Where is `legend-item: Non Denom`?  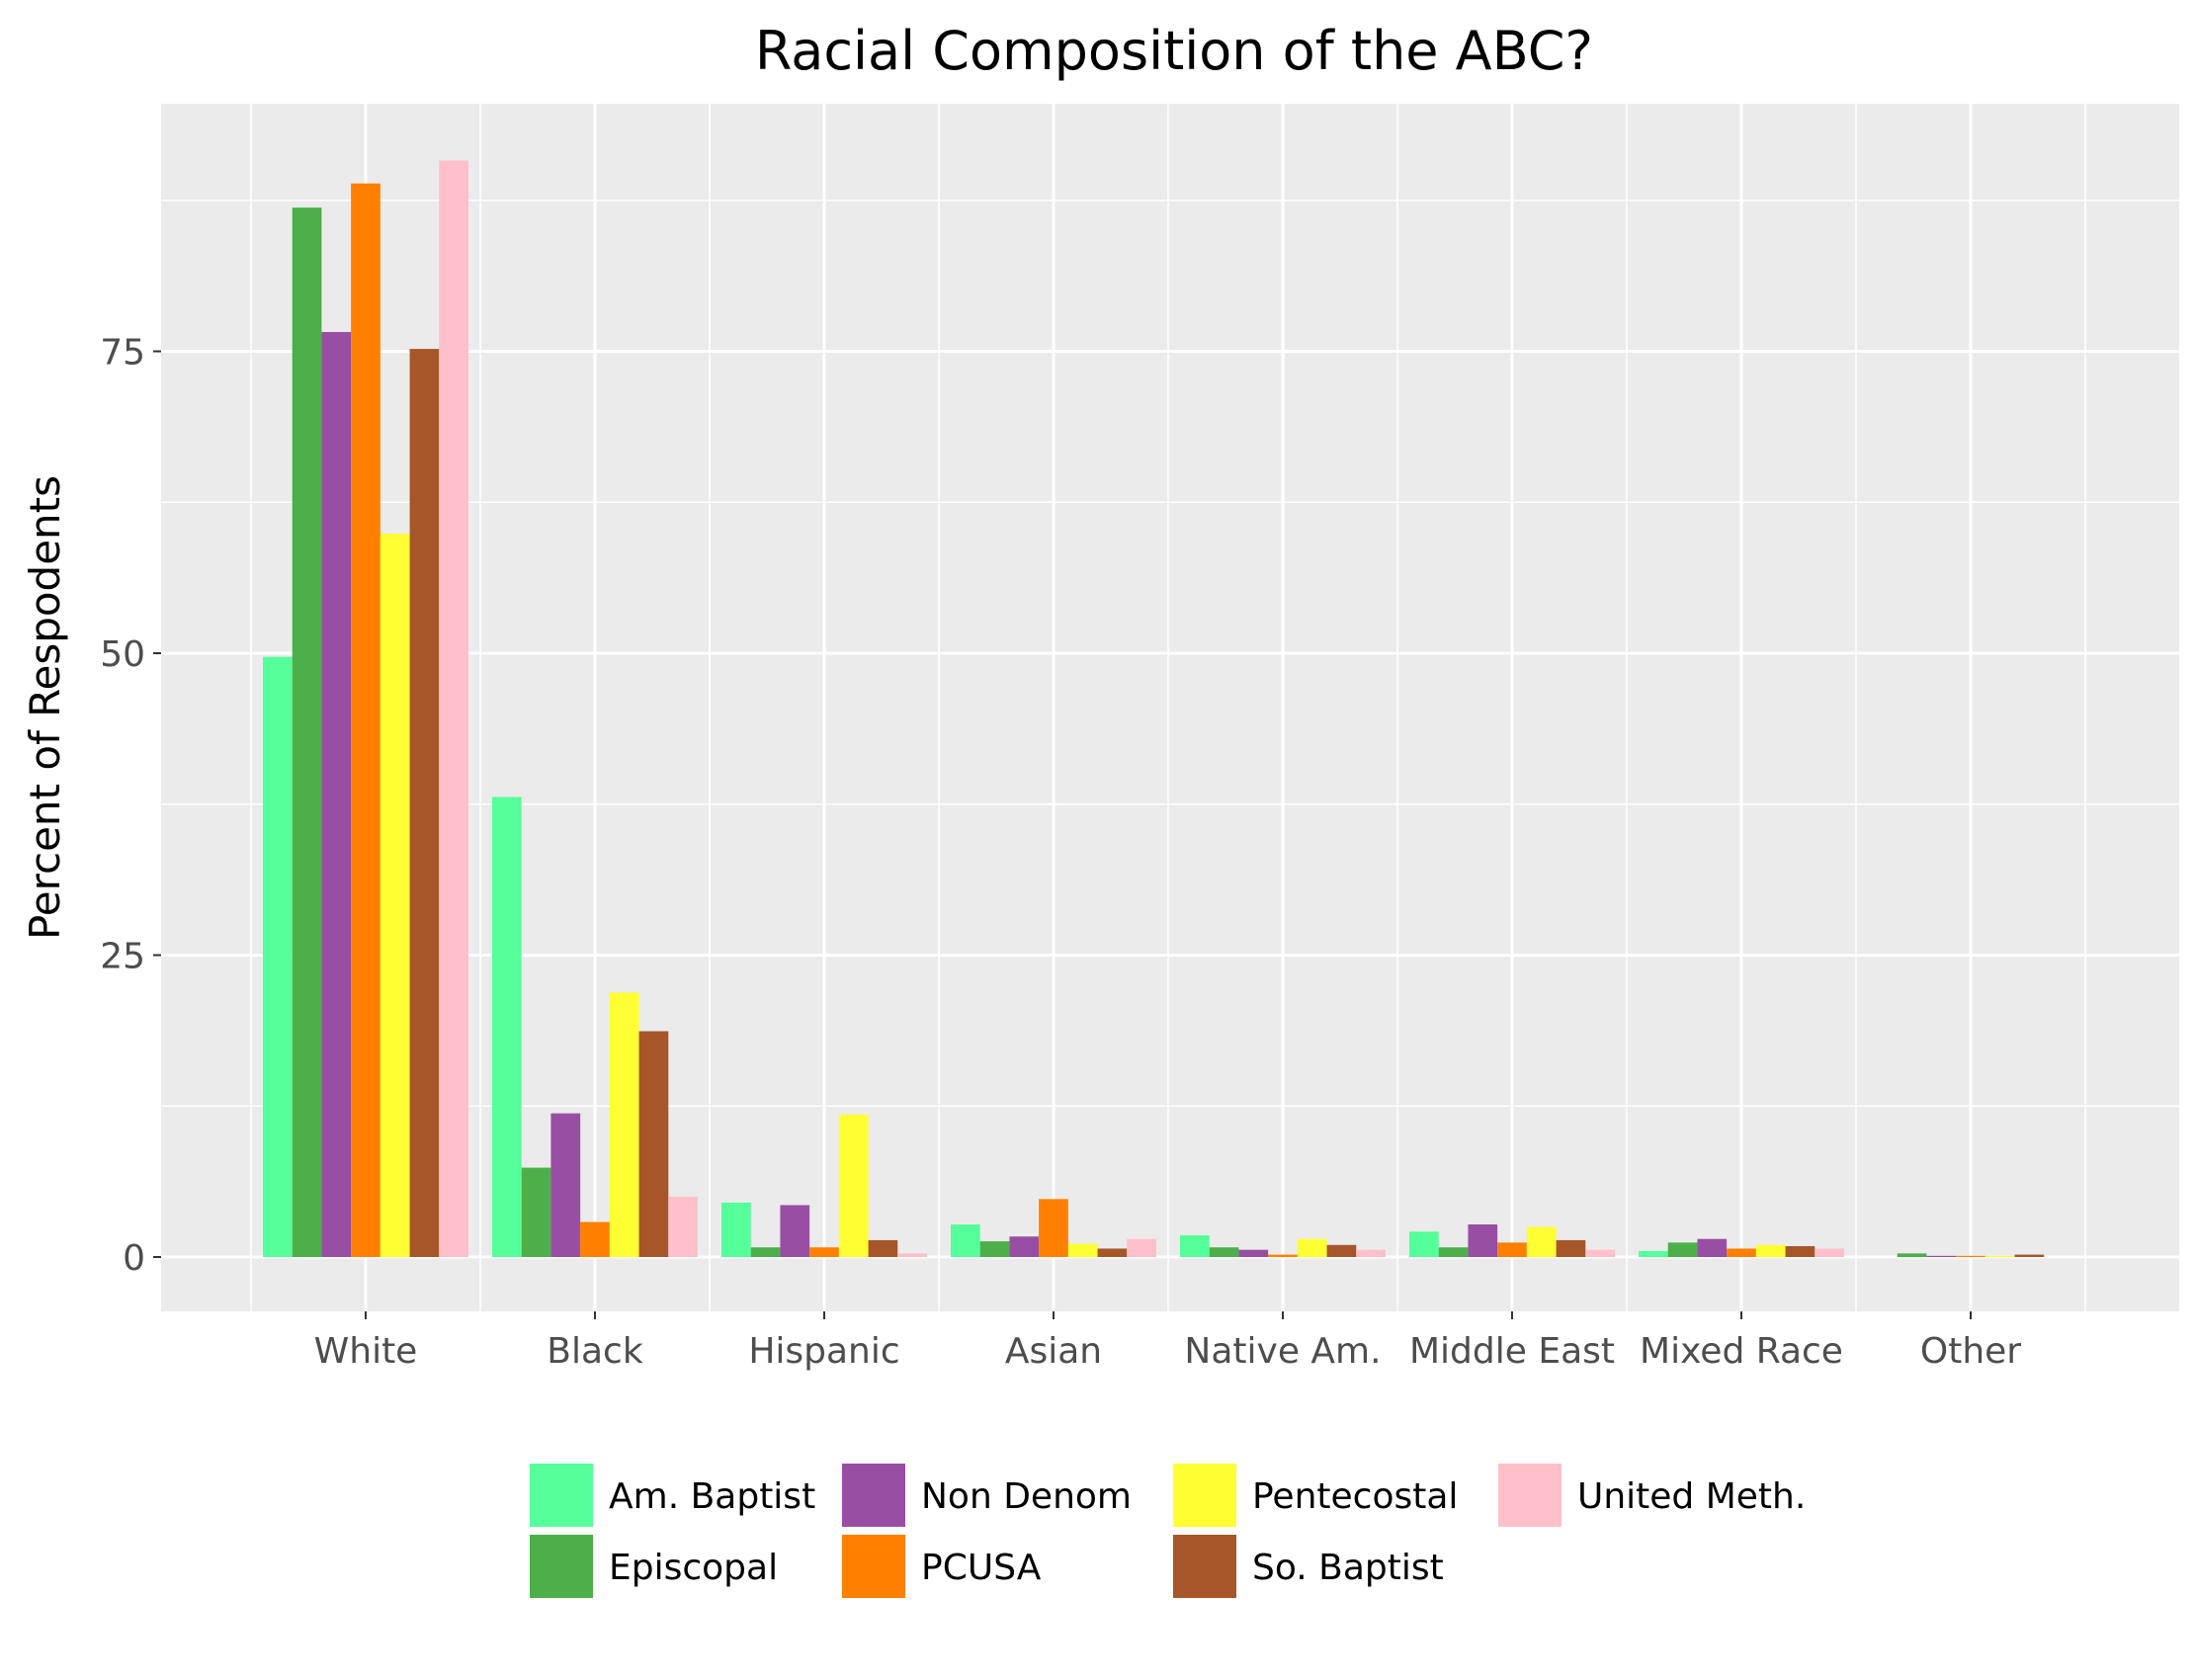 legend-item: Non Denom is located at coordinates (987, 1495).